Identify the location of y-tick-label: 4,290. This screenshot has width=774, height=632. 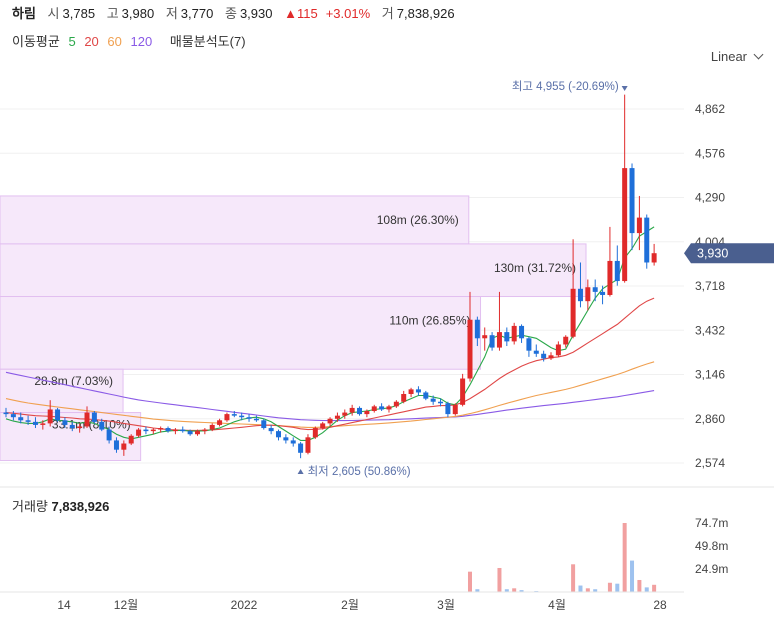
(710, 198).